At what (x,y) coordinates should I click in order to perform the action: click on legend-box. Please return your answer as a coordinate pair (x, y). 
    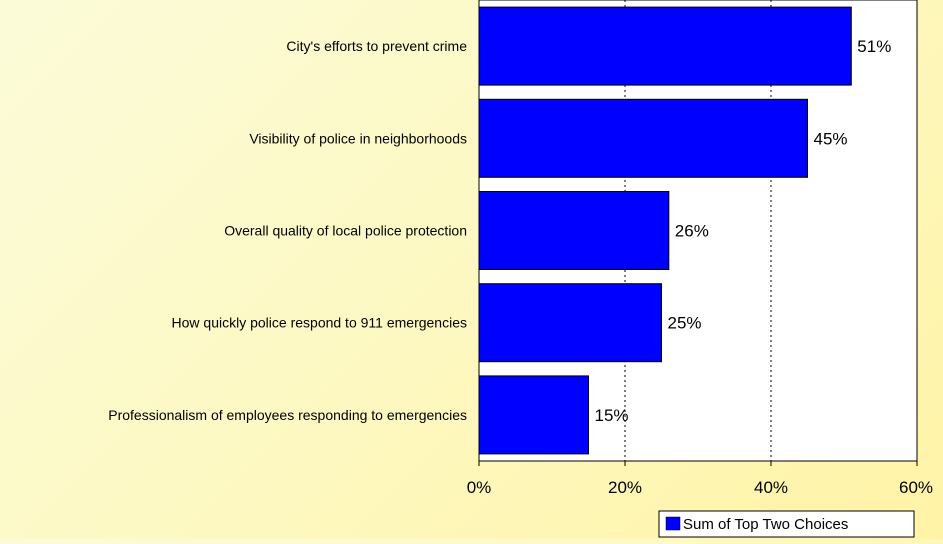
    Looking at the image, I should click on (786, 524).